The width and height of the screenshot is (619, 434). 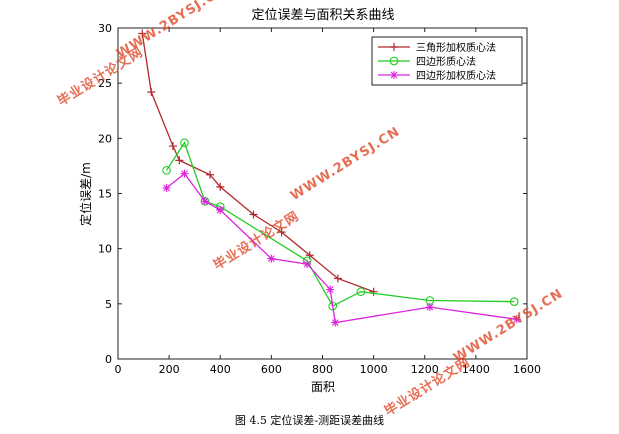 I want to click on x-tick-label: 0, so click(x=118, y=369).